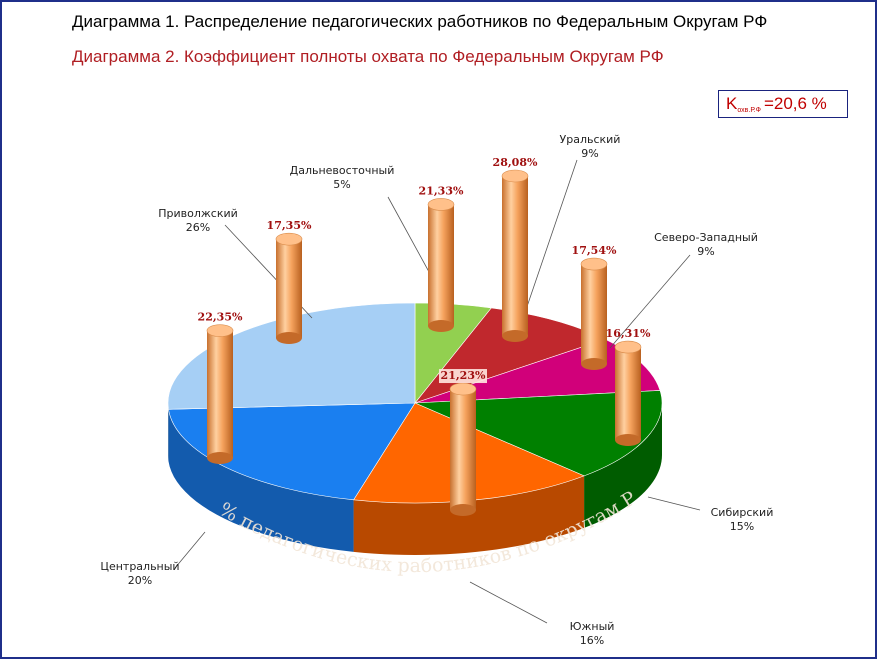 The height and width of the screenshot is (659, 877). What do you see at coordinates (515, 162) in the screenshot?
I see `cylinder-label-3: 28,08%` at bounding box center [515, 162].